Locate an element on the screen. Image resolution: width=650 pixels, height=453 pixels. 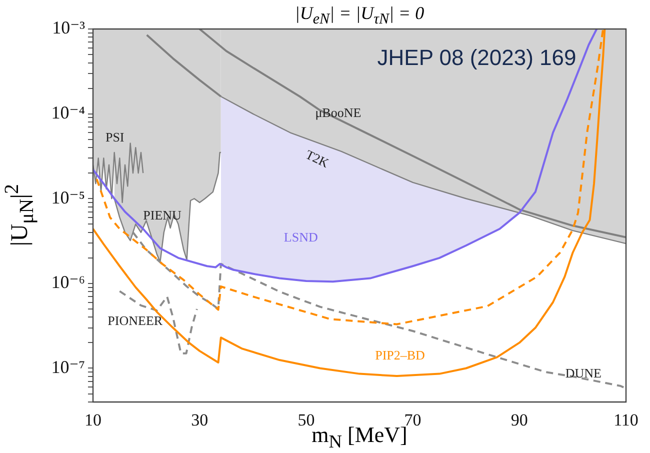
x-tick-label: 30 is located at coordinates (199, 420).